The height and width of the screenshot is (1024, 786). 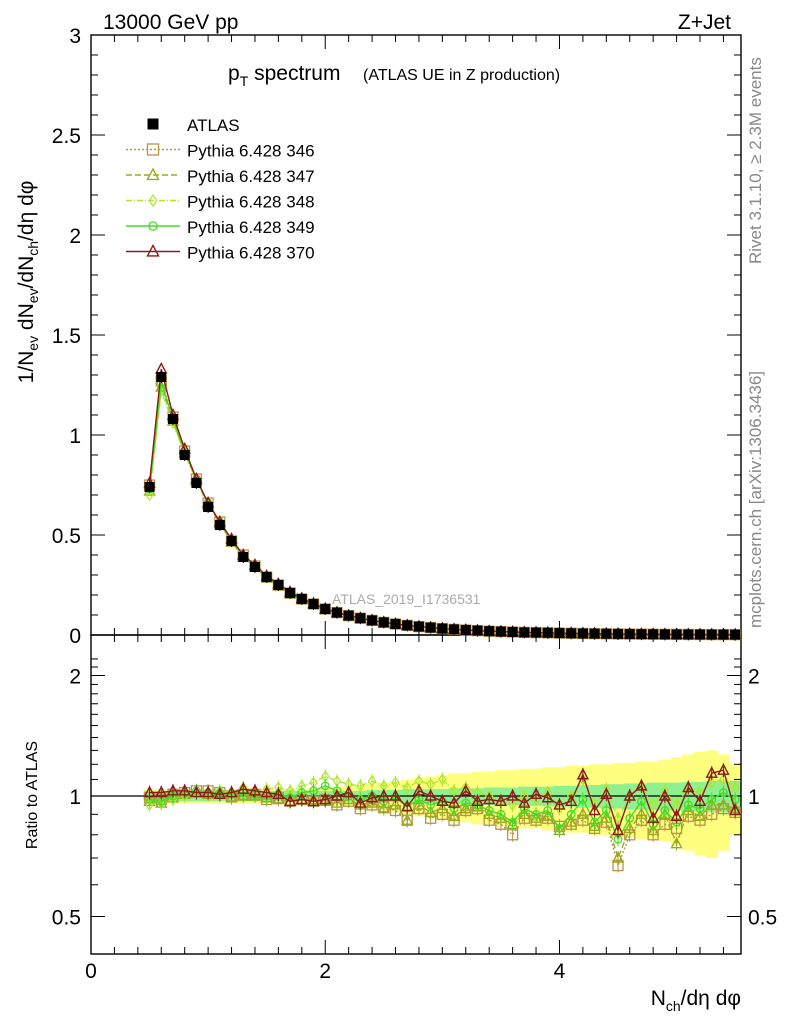 What do you see at coordinates (754, 797) in the screenshot?
I see `ratio-y-tick-label-right: 1` at bounding box center [754, 797].